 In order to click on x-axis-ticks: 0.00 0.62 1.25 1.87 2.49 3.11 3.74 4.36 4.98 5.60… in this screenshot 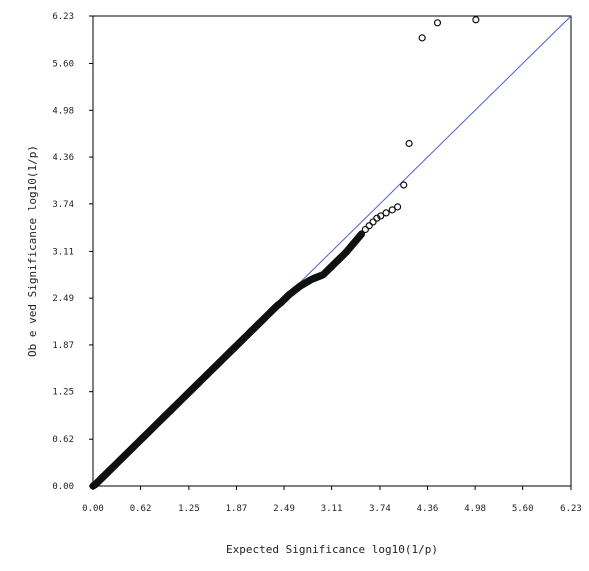, I will do `click(332, 500)`.